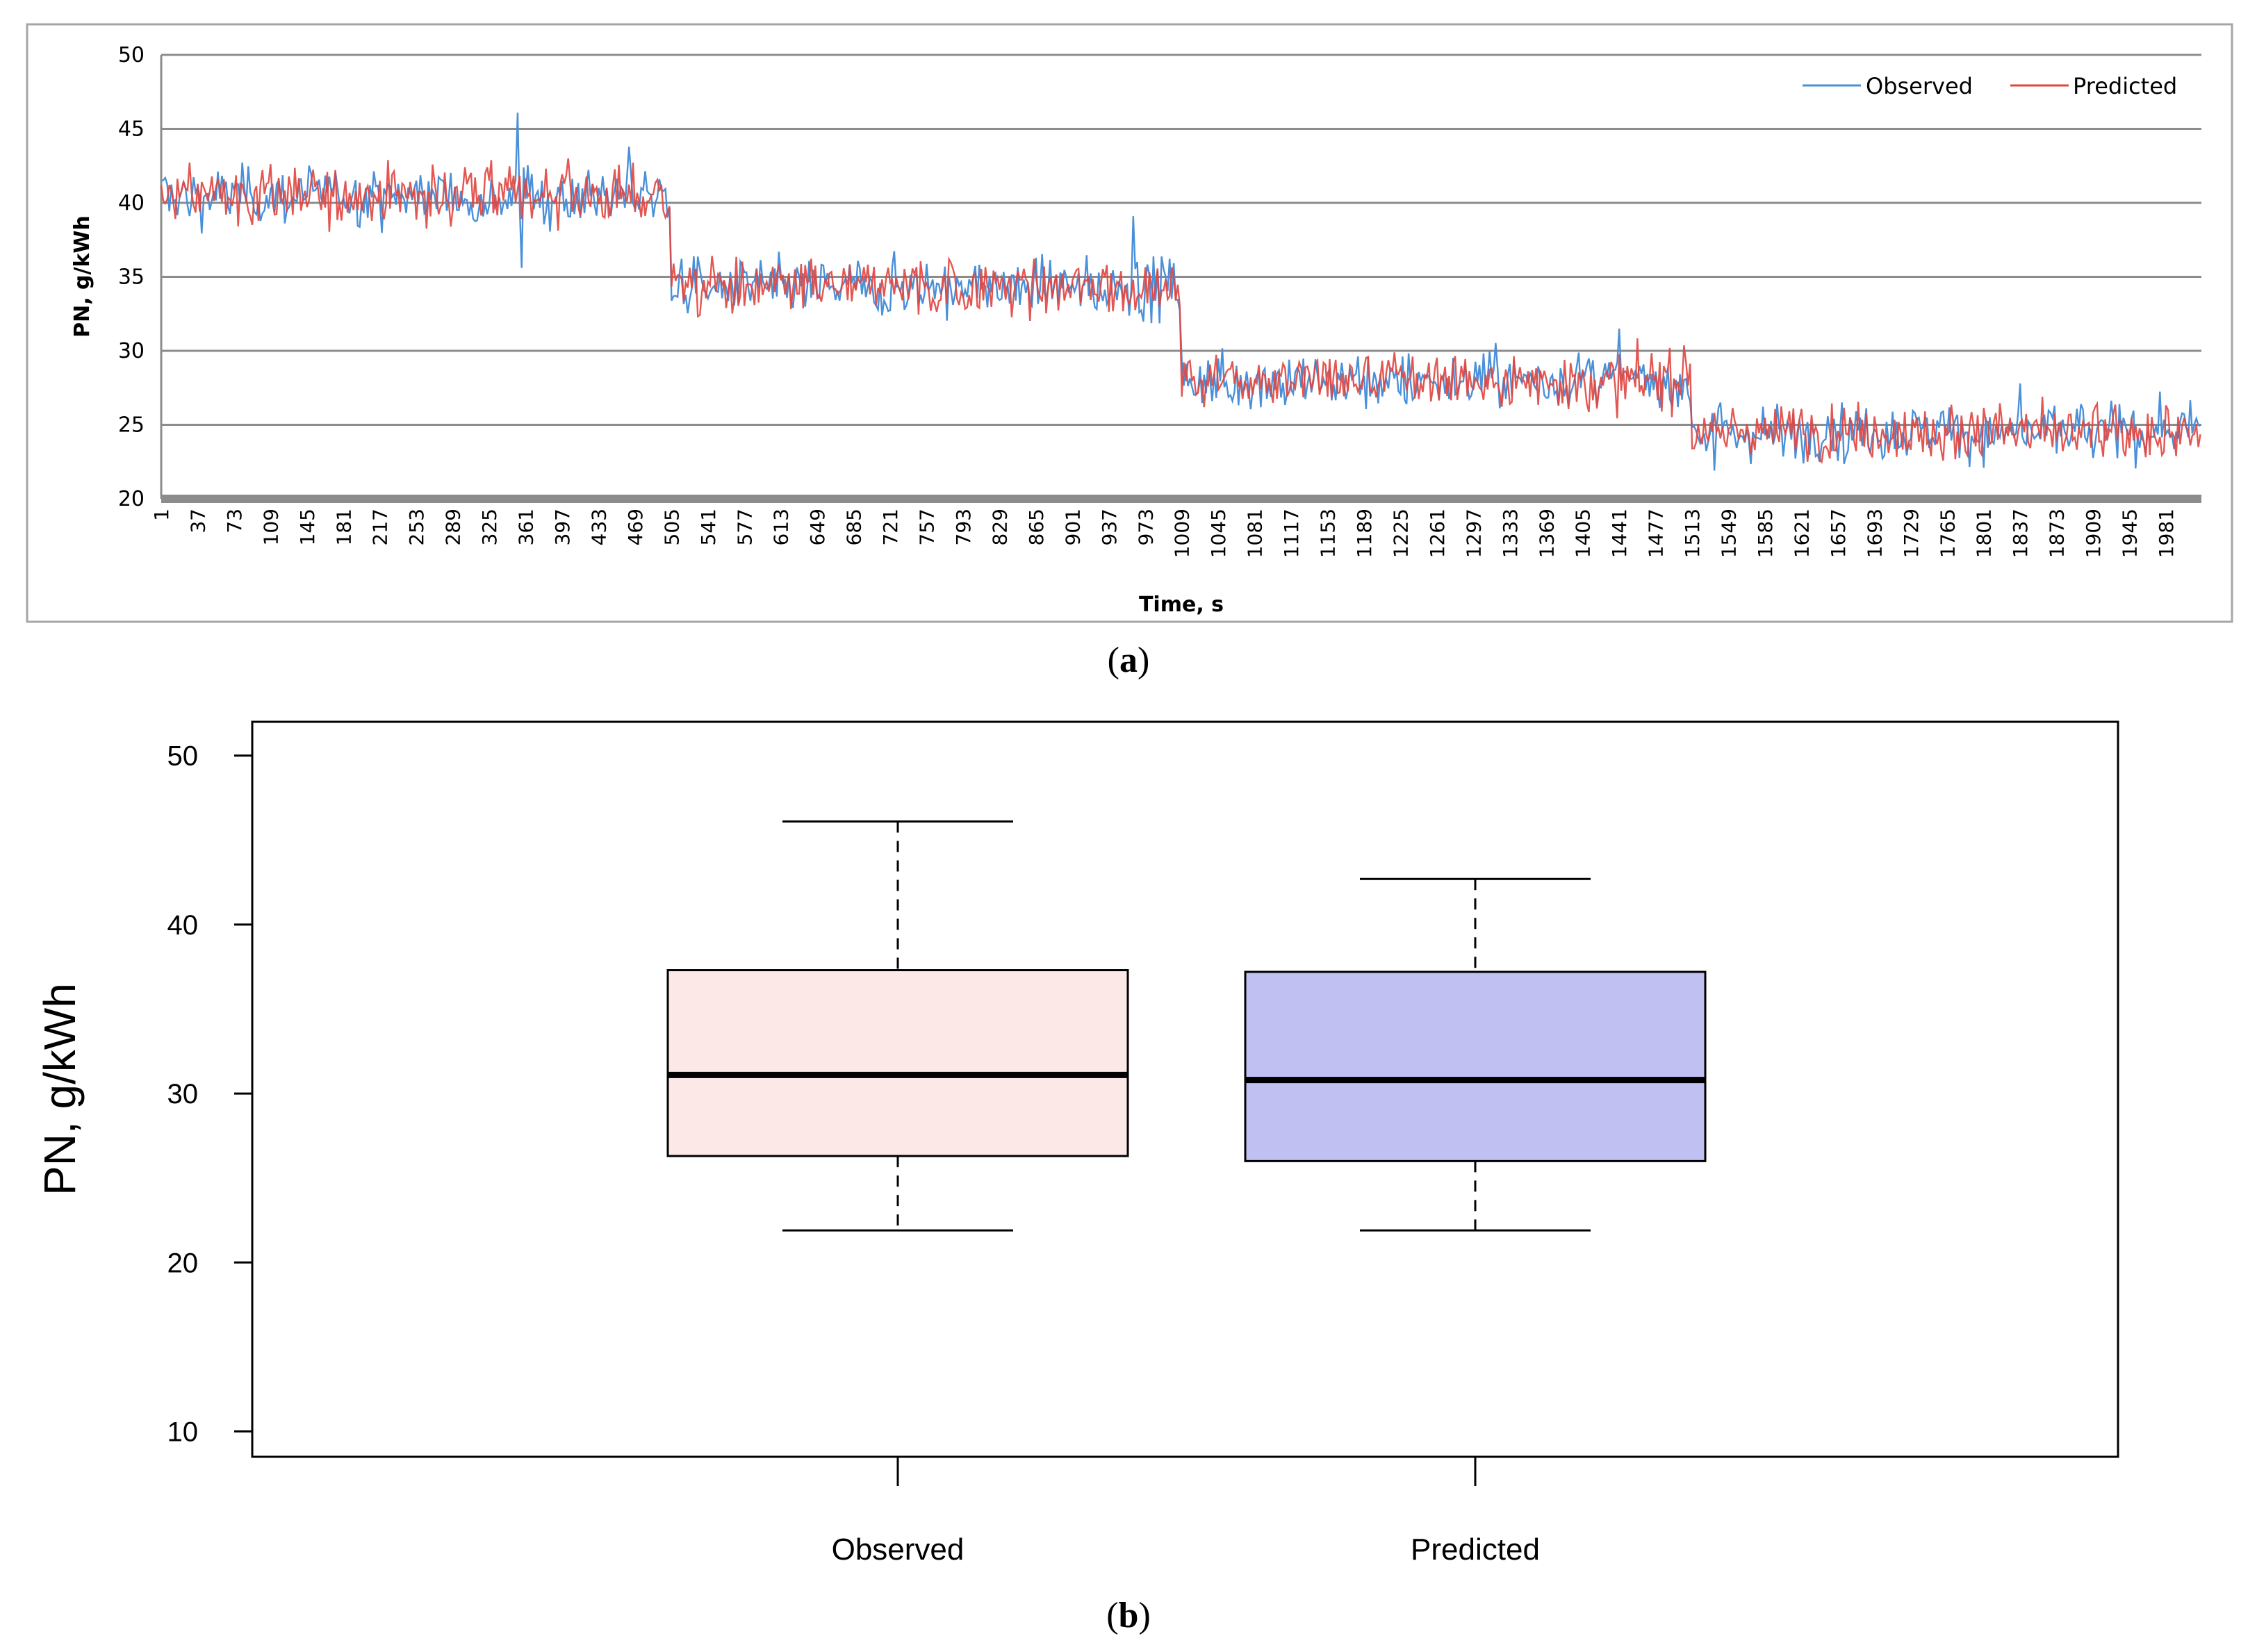 The image size is (2257, 1652). Describe the element at coordinates (60, 1089) in the screenshot. I see `panel-b-y-axis-title: PN, g/kWh` at that location.